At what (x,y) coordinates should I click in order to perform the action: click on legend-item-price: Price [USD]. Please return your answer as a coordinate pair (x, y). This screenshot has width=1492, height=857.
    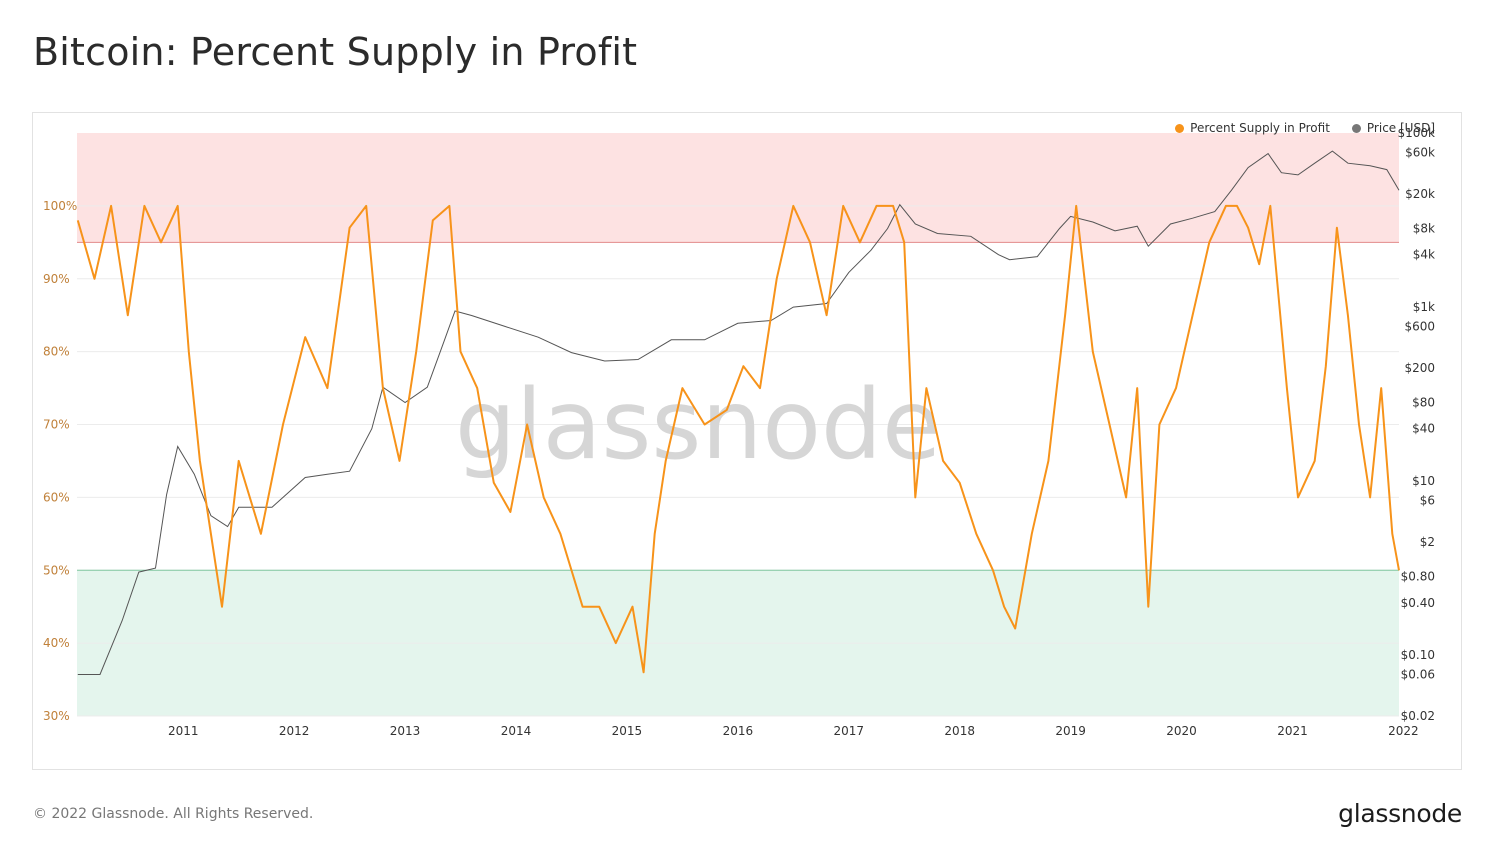
    Looking at the image, I should click on (1393, 128).